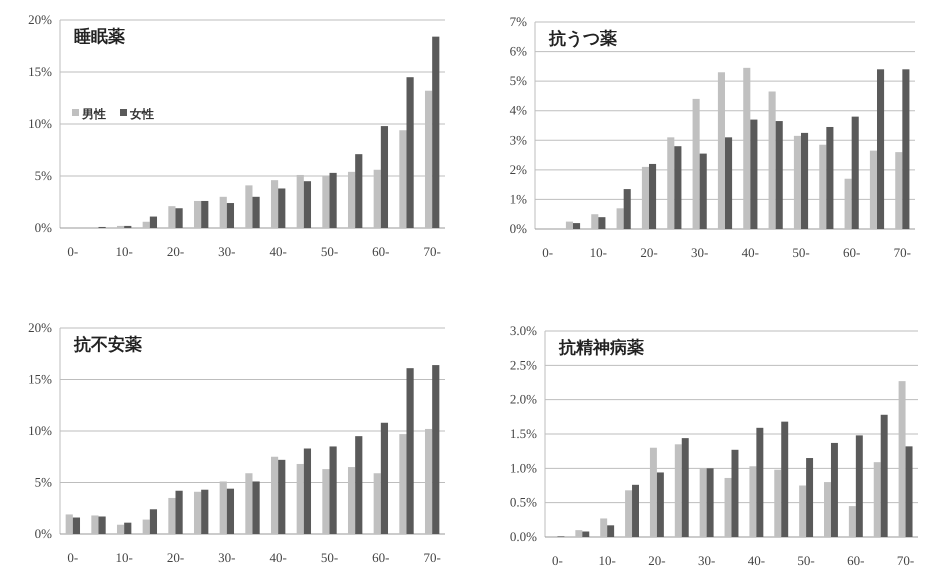 The width and height of the screenshot is (925, 574). Describe the element at coordinates (519, 51) in the screenshot. I see `y-tick-label: 6%` at that location.